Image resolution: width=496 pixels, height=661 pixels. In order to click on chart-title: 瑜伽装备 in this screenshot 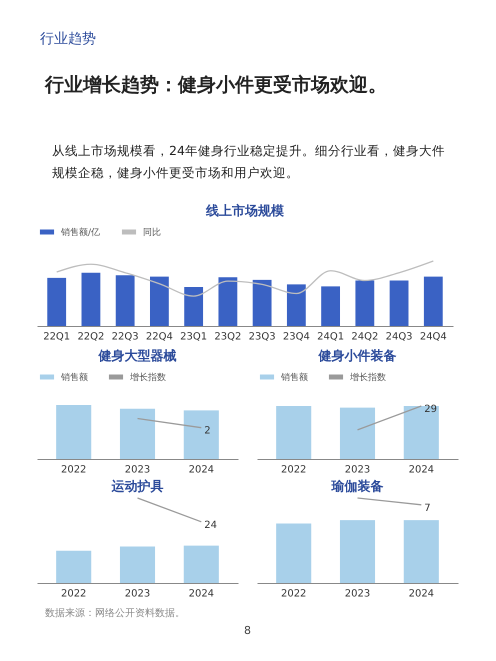, I will do `click(357, 486)`.